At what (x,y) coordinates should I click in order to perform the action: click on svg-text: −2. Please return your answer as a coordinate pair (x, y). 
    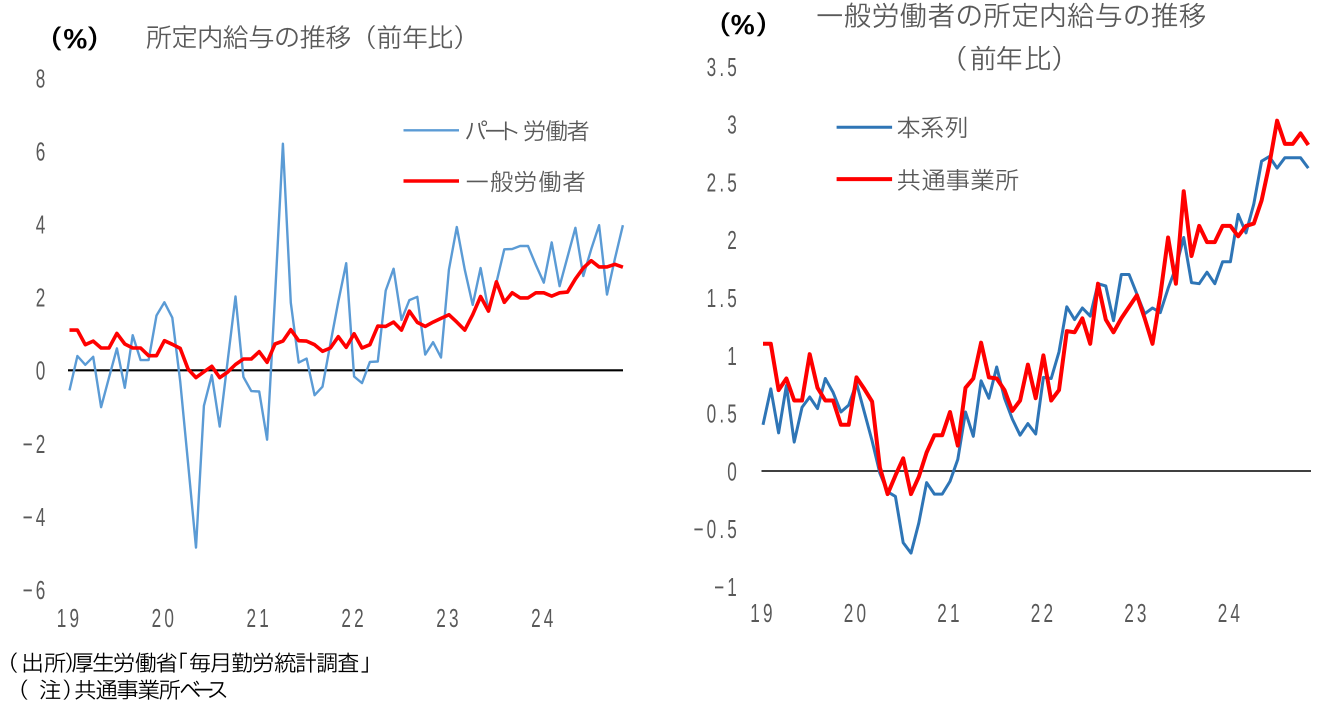
    Looking at the image, I should click on (36, 444).